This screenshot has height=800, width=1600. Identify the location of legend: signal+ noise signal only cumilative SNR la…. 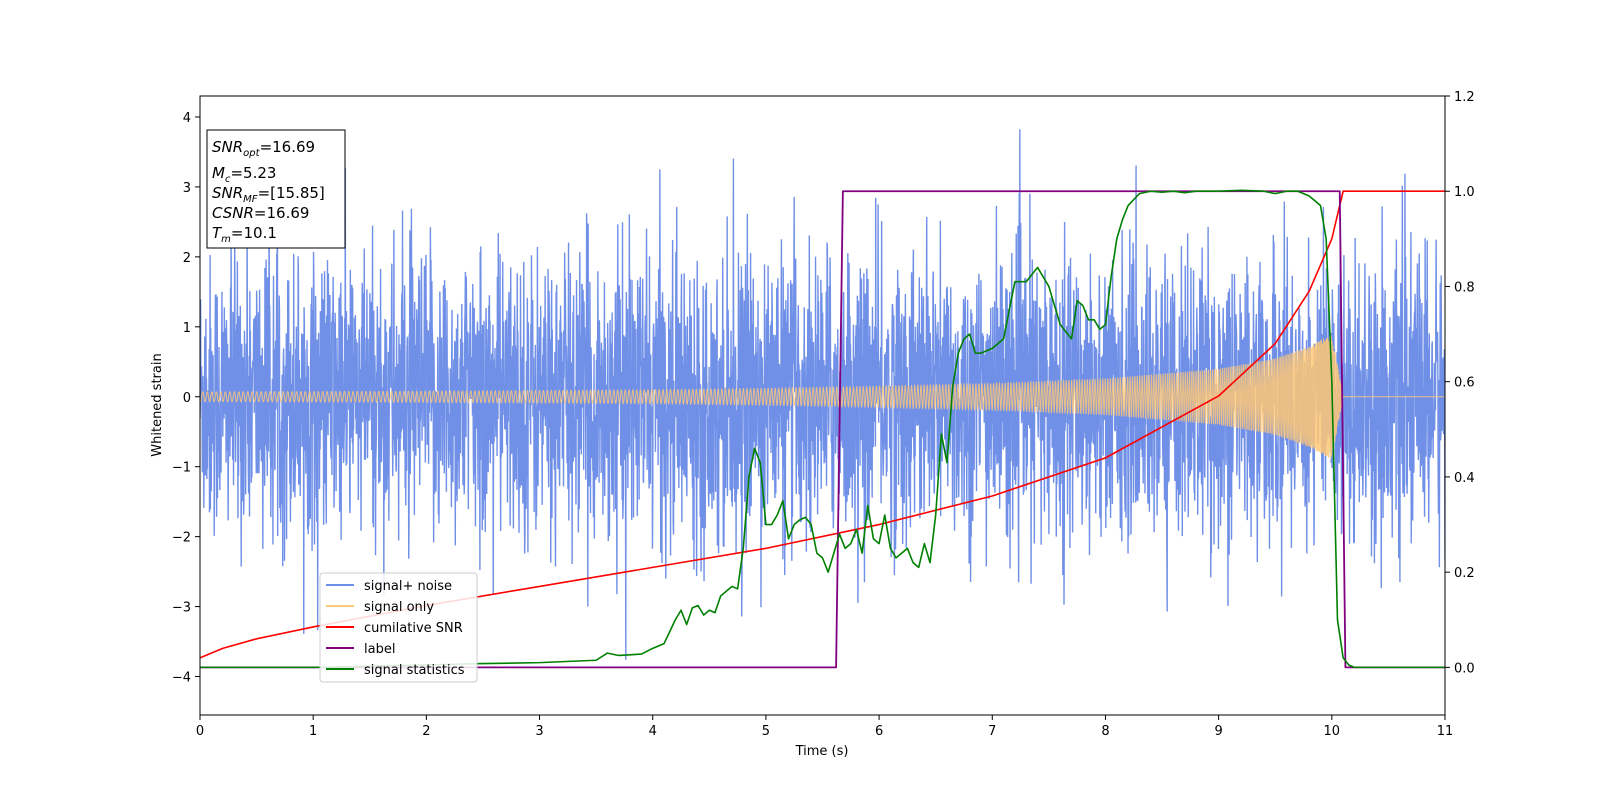
(398, 627).